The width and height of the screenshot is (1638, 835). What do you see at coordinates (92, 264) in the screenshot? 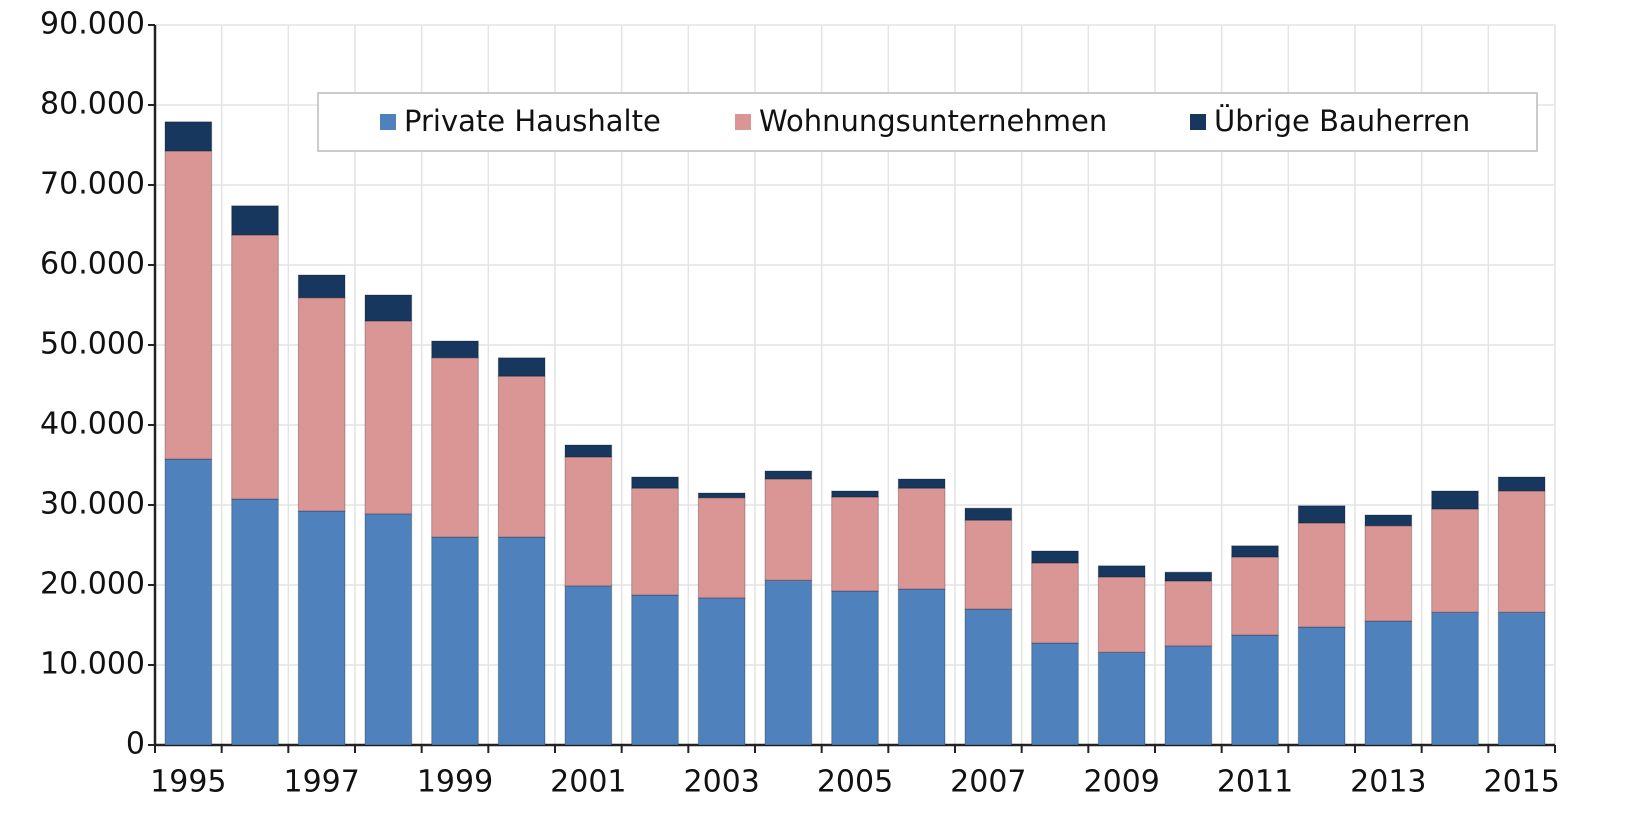
I see `y-tick-label: 60.000` at bounding box center [92, 264].